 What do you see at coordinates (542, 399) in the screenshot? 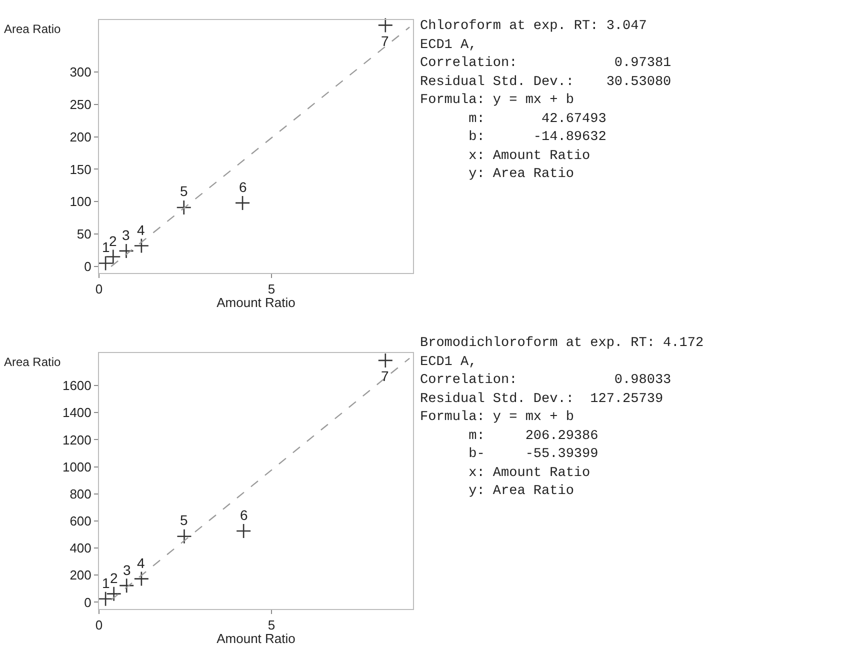
I see `text: Residual Std. Dev.: 127.25739` at bounding box center [542, 399].